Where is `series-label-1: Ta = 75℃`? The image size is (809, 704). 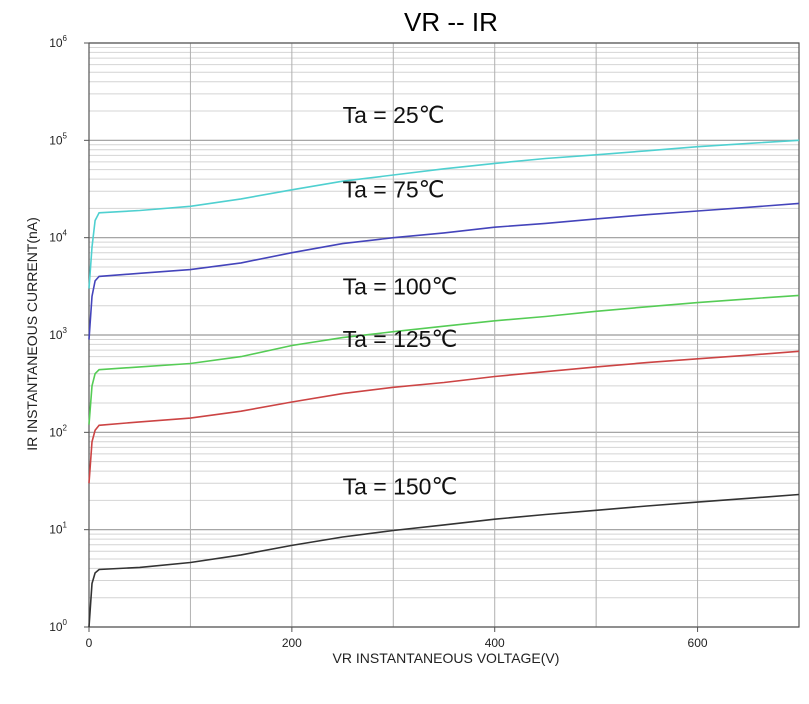
series-label-1: Ta = 75℃ is located at coordinates (394, 189).